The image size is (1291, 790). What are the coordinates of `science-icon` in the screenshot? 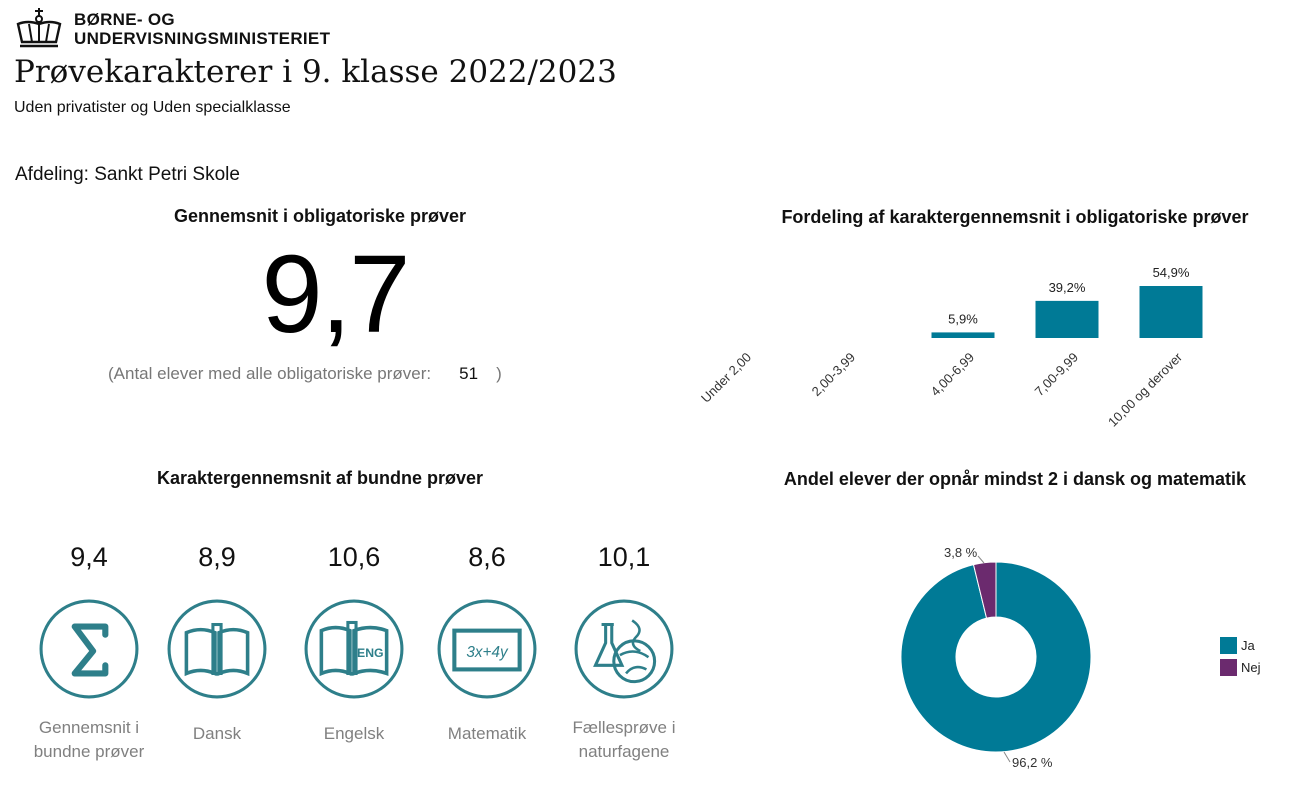 It's located at (624, 649).